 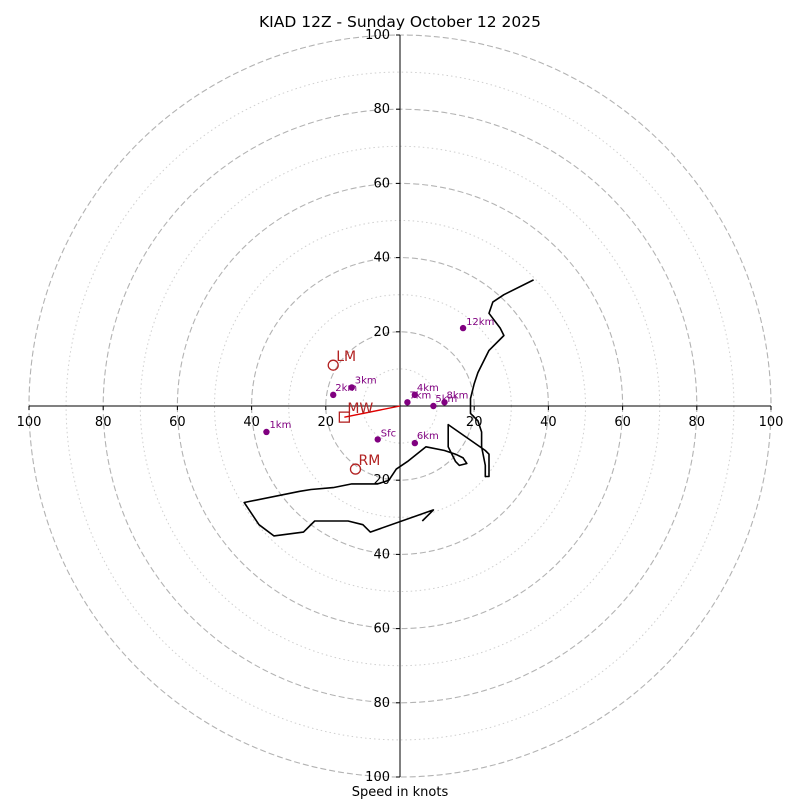 What do you see at coordinates (377, 439) in the screenshot?
I see `height-marker-sfc` at bounding box center [377, 439].